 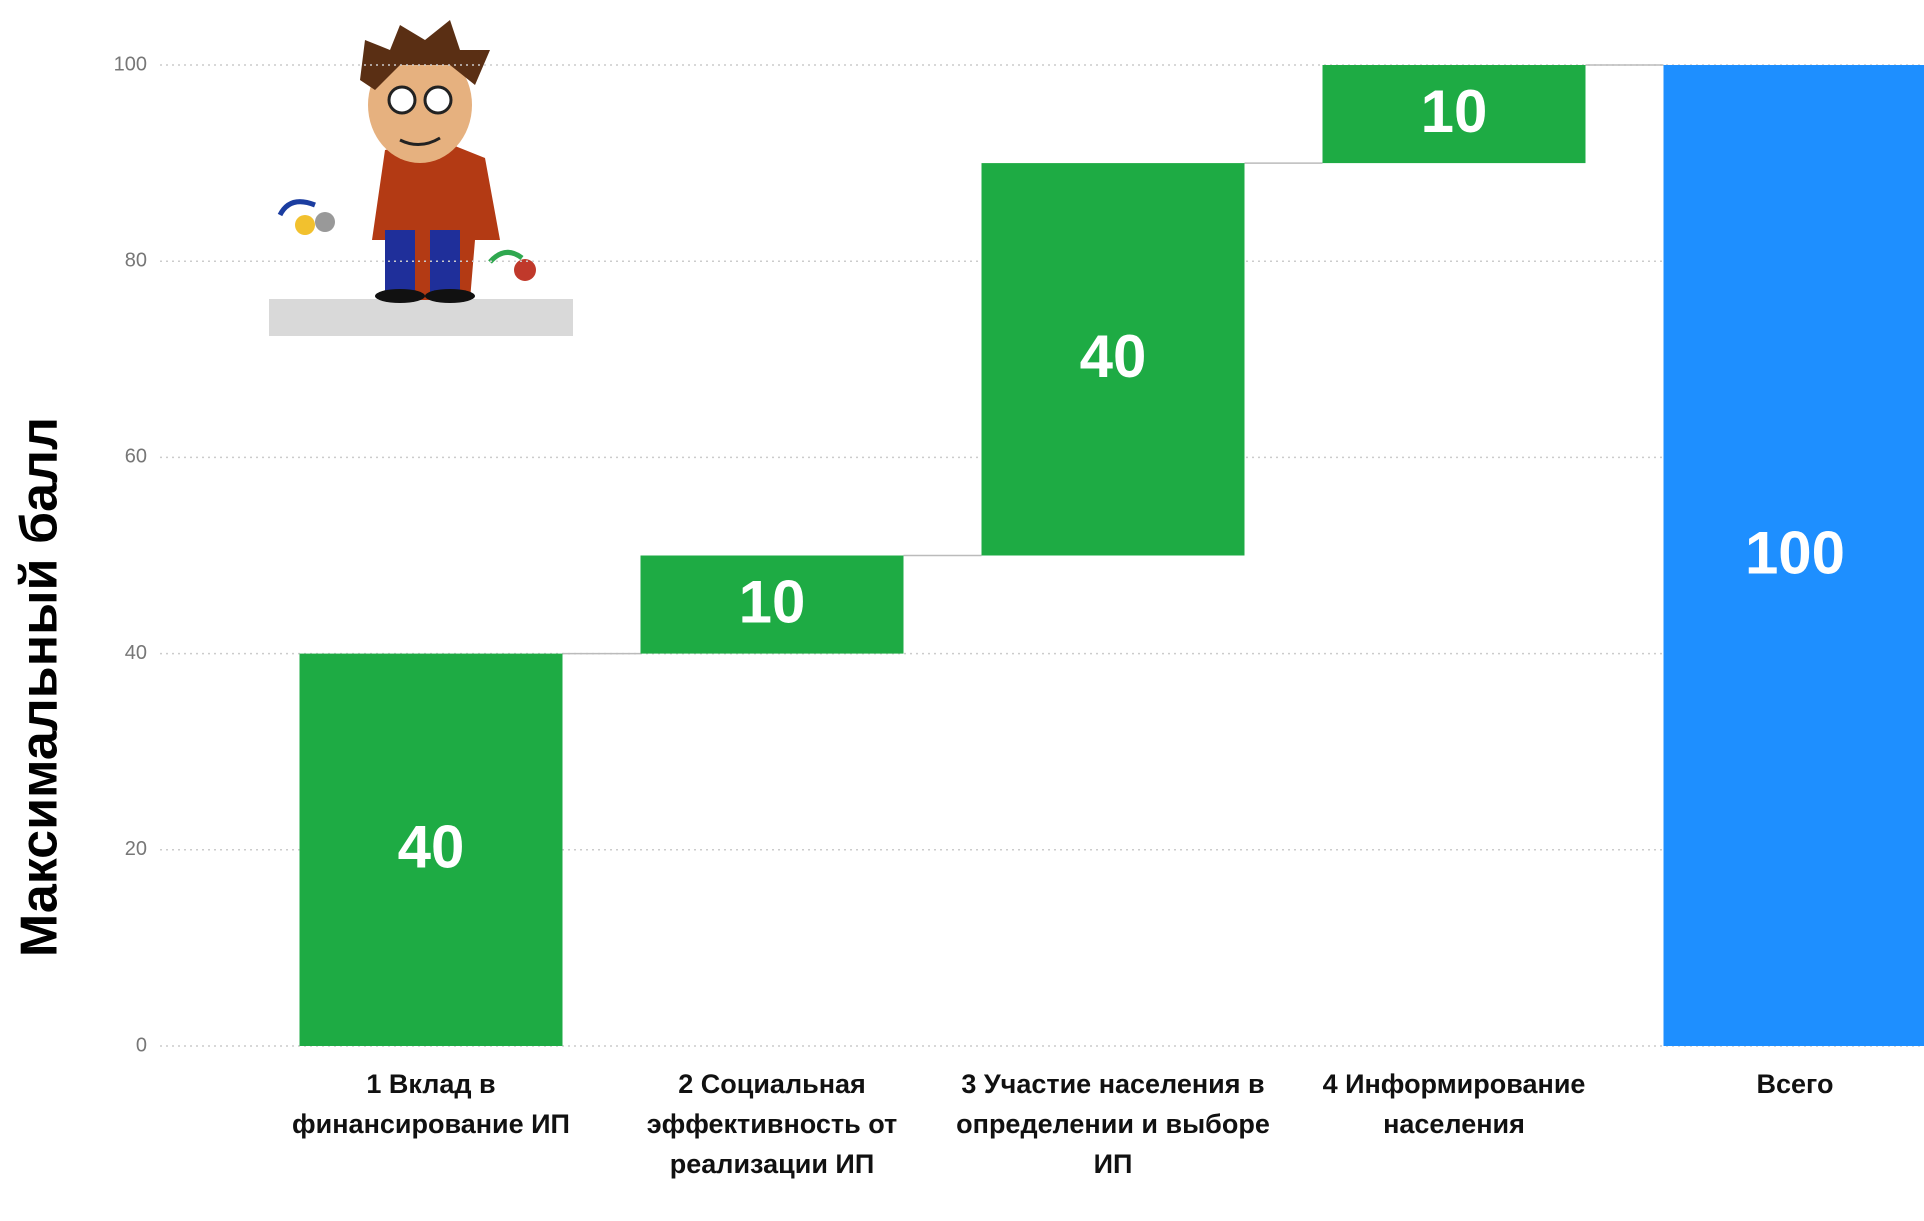 What do you see at coordinates (141, 1045) in the screenshot?
I see `y-tick-label: 0` at bounding box center [141, 1045].